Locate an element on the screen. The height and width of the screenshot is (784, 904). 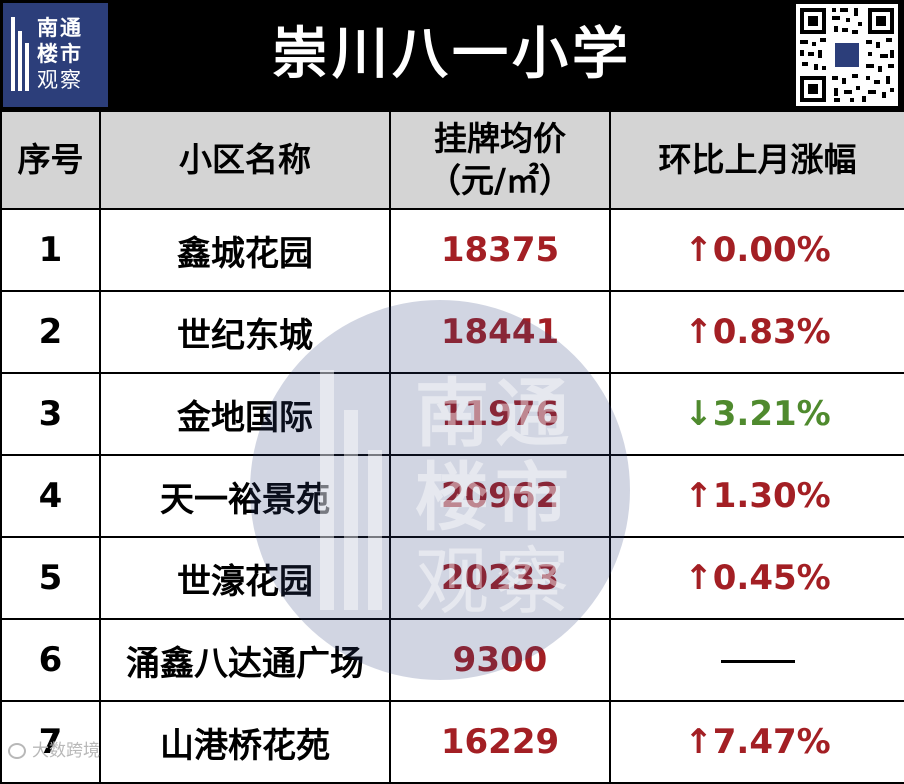
logo-line-3: 观察 is located at coordinates (60, 80).